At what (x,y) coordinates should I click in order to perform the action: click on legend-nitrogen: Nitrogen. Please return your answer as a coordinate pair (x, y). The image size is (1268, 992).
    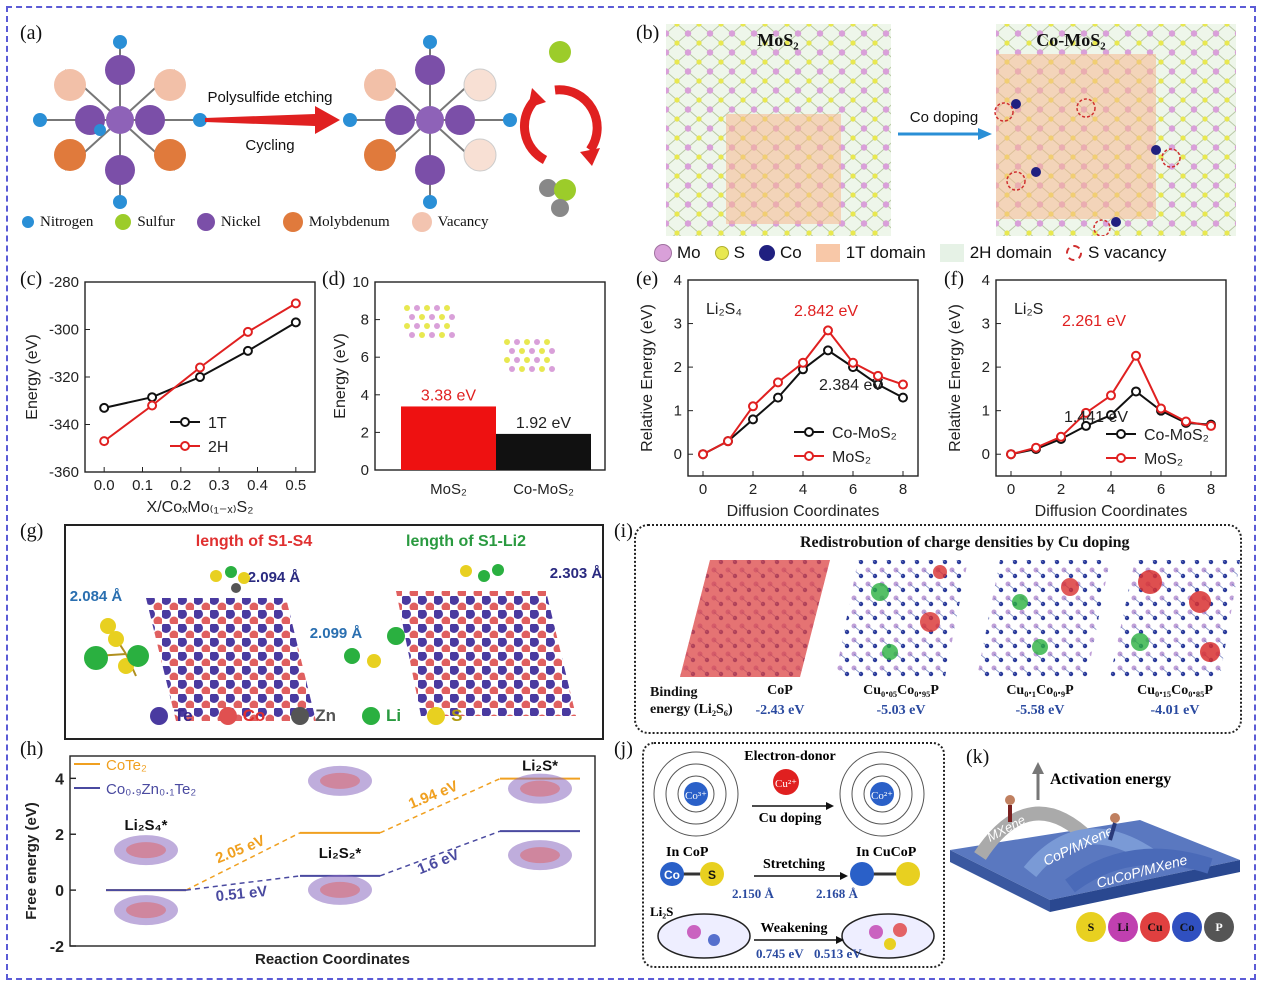
    Looking at the image, I should click on (57, 222).